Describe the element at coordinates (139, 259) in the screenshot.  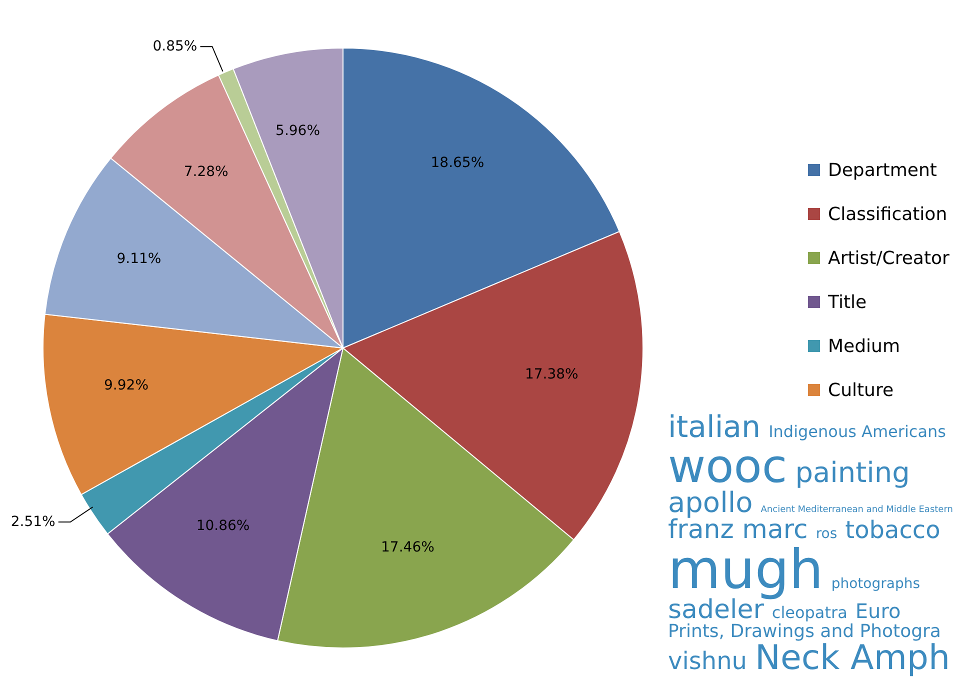
I see `data-label: 9.11%` at that location.